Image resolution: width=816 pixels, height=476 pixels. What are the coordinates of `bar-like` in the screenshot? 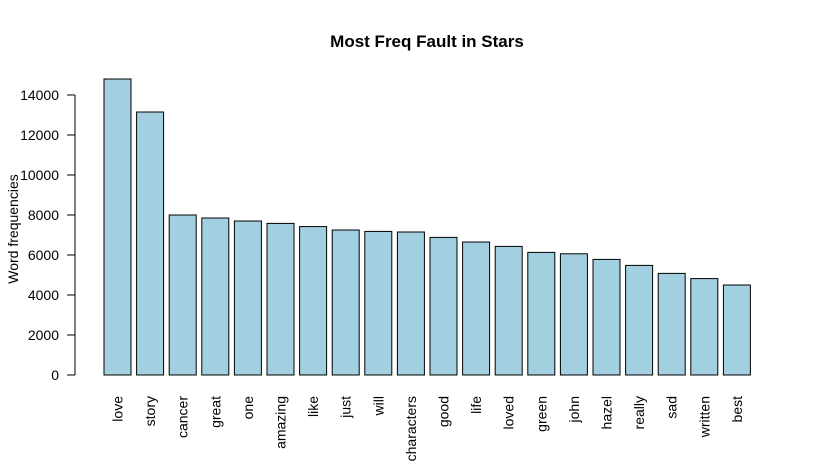 It's located at (313, 301).